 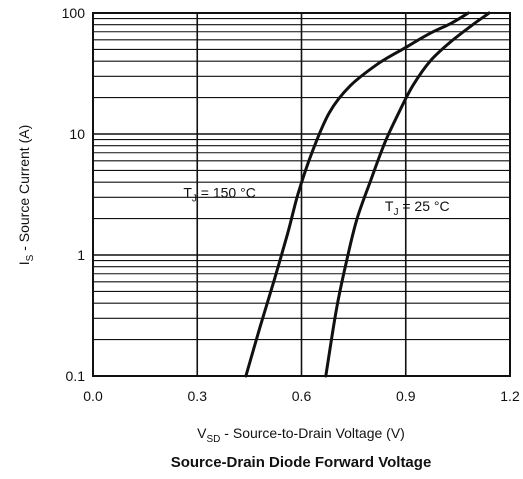 What do you see at coordinates (24, 263) in the screenshot?
I see `y-axis-label-main: I` at bounding box center [24, 263].